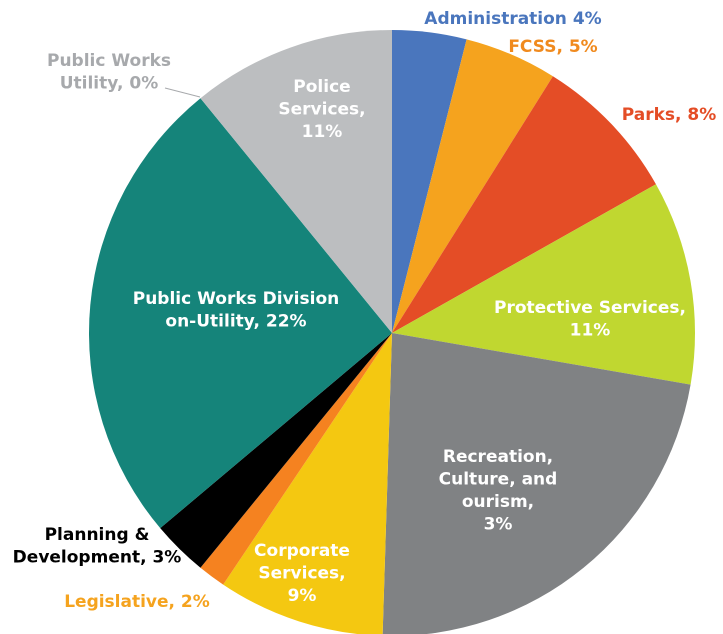 This screenshot has width=723, height=634. What do you see at coordinates (590, 319) in the screenshot?
I see `slice-label-protective-services-11: Protective Services, 11%` at bounding box center [590, 319].